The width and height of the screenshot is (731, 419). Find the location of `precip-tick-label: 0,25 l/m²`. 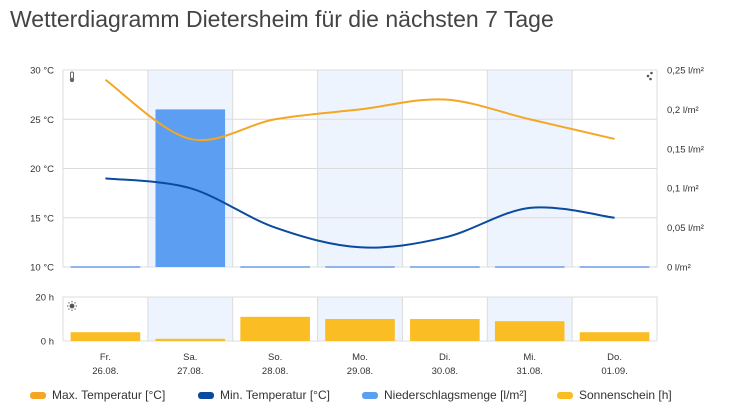

precip-tick-label: 0,25 l/m² is located at coordinates (685, 71).